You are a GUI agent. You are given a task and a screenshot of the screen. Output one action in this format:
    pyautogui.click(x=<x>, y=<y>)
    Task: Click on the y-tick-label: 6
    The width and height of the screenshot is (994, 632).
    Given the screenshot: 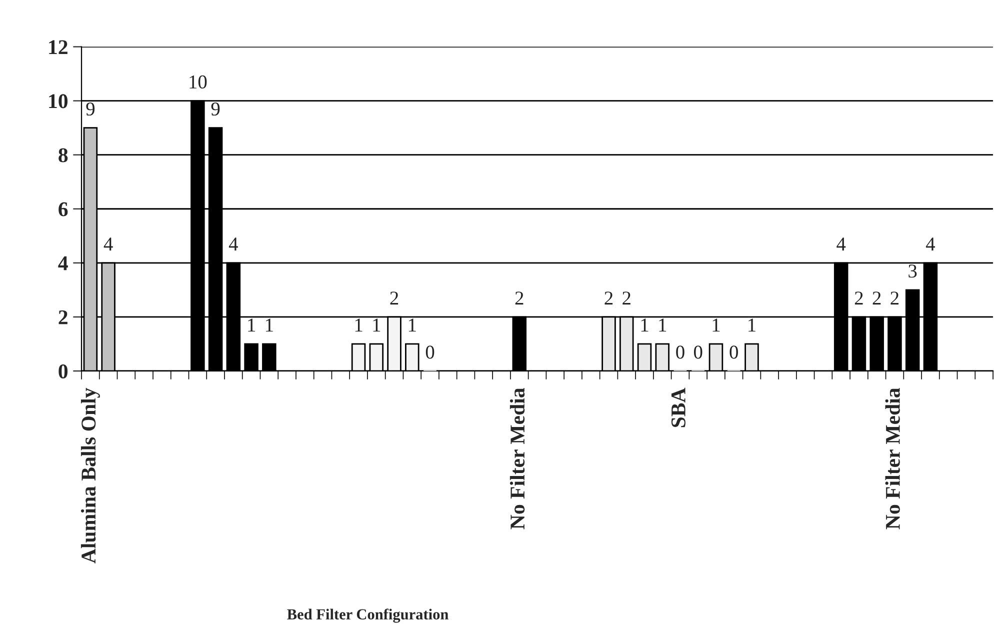 What is the action you would take?
    pyautogui.click(x=63, y=209)
    